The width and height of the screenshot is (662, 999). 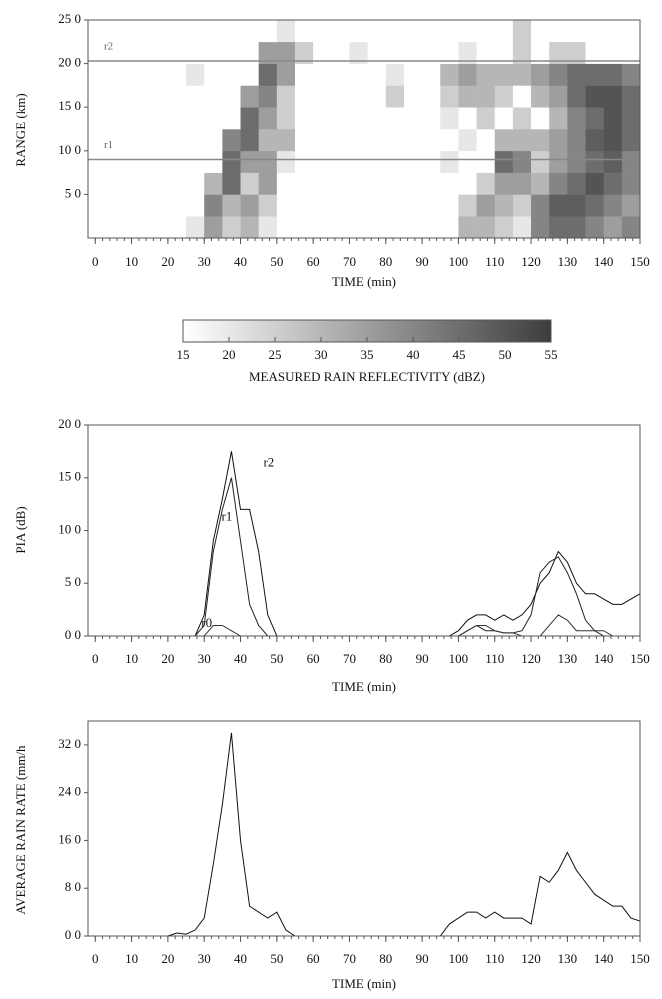 I want to click on x-tick-label: 110, so click(x=494, y=658).